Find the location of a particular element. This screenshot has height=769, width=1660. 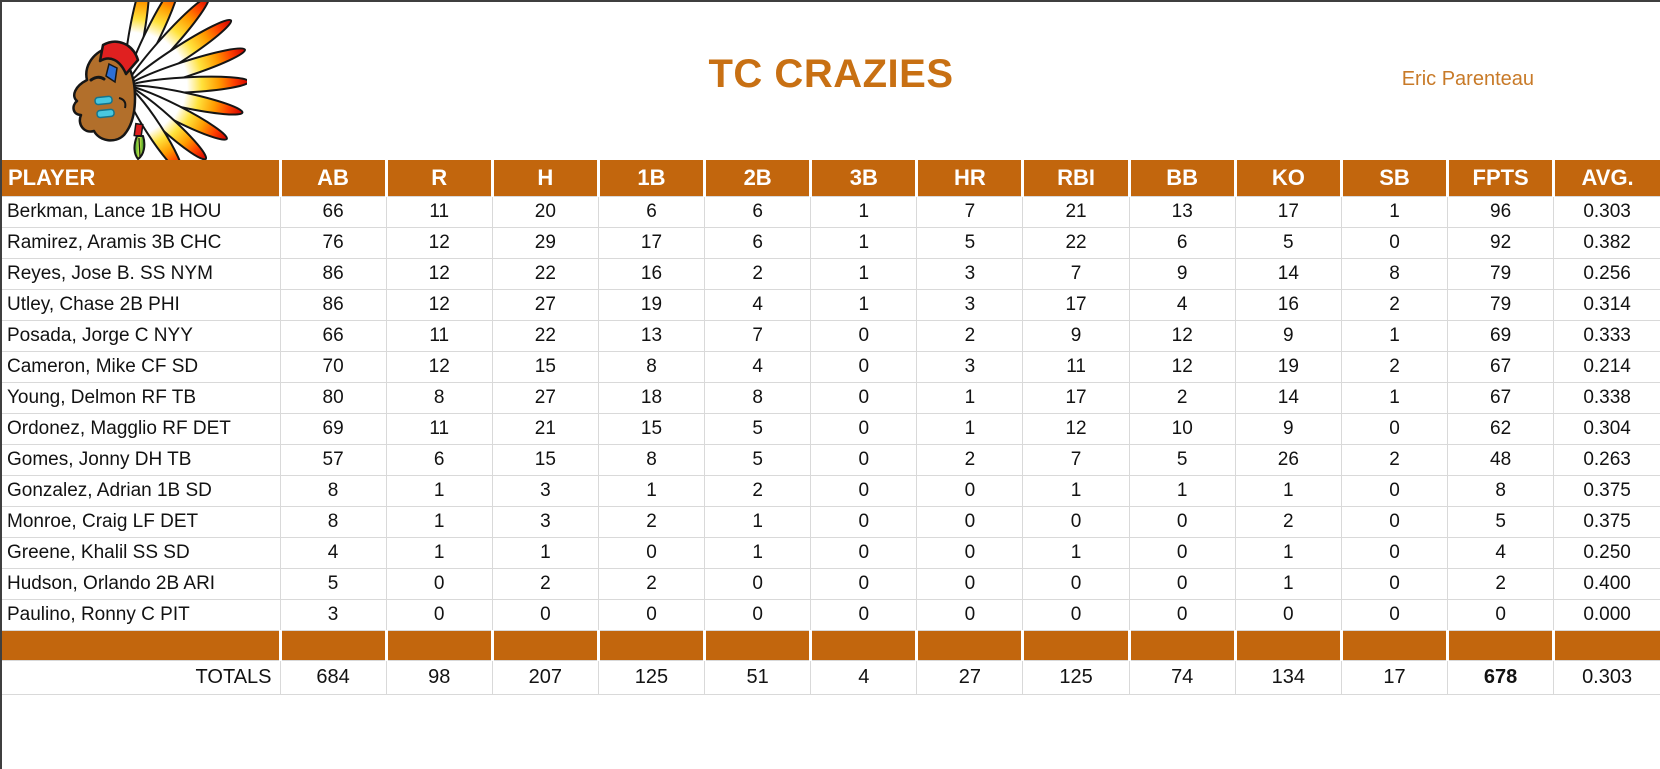

player-cell: Young, Delmon RF TB is located at coordinates (141, 398).